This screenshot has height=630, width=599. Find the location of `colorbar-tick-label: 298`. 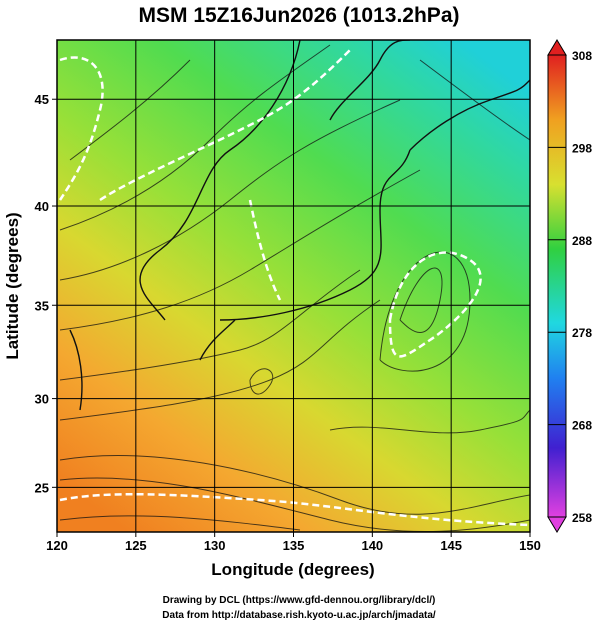

colorbar-tick-label: 298 is located at coordinates (582, 148).